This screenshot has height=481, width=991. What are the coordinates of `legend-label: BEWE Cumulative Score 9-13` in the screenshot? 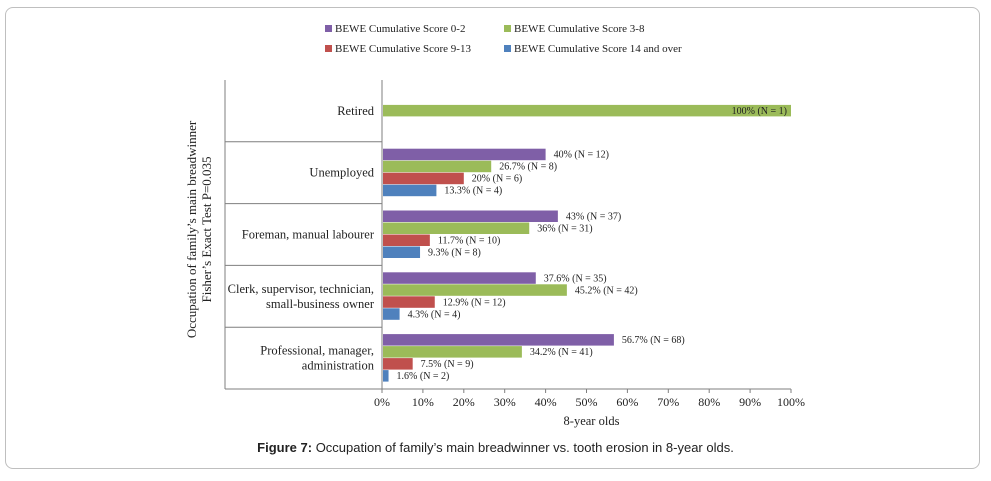 It's located at (403, 49).